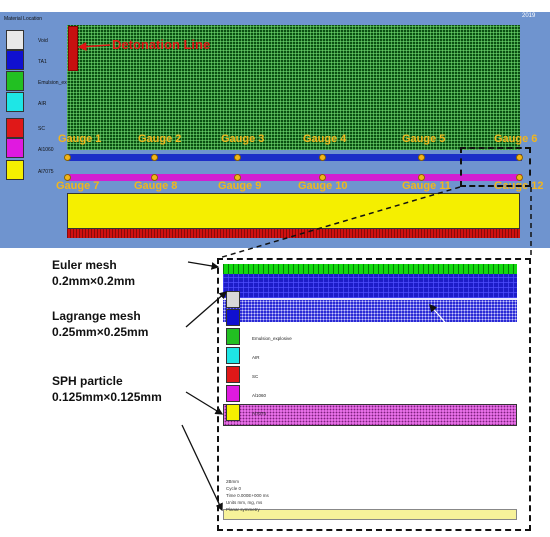 The width and height of the screenshot is (550, 537). Describe the element at coordinates (244, 502) in the screenshot. I see `detail-info-line: Units mm, mg, ms` at that location.